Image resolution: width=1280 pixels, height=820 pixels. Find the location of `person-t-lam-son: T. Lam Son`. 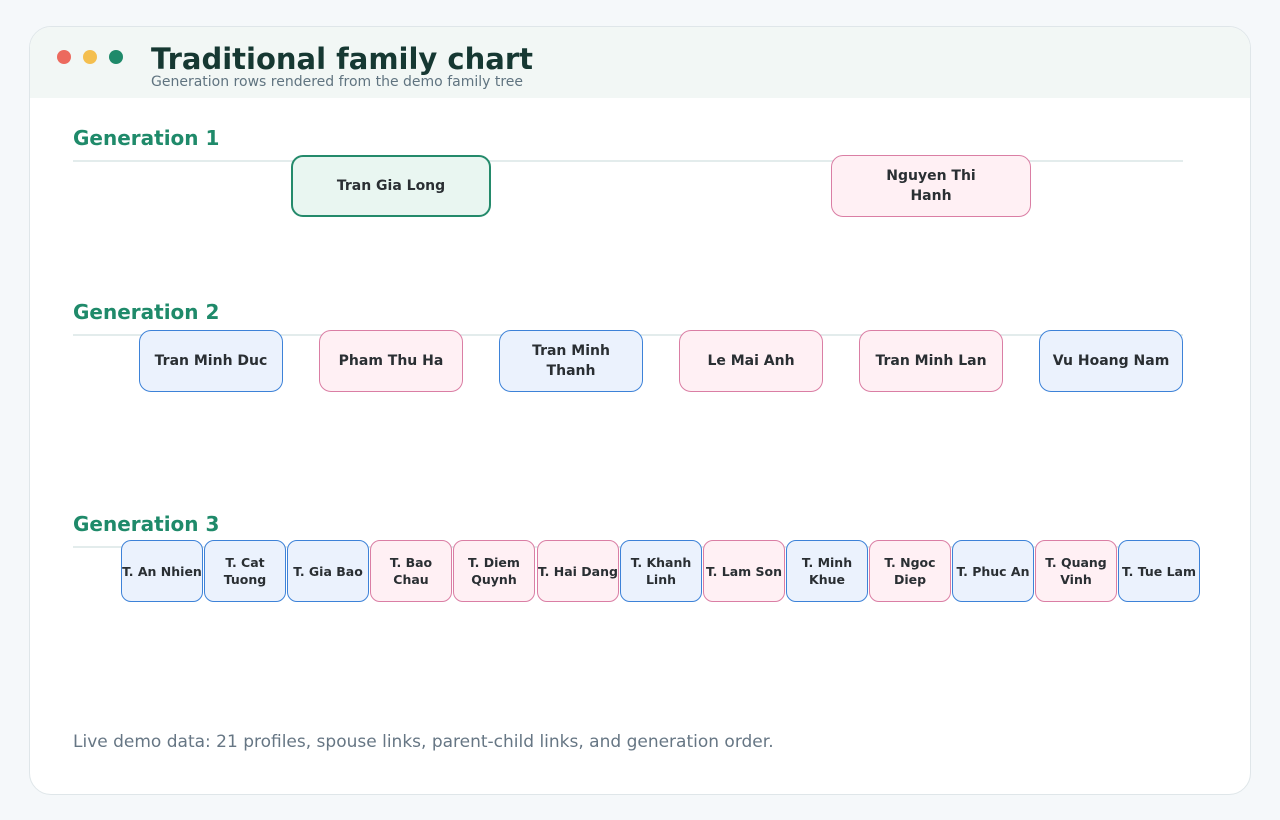

person-t-lam-son: T. Lam Son is located at coordinates (744, 571).